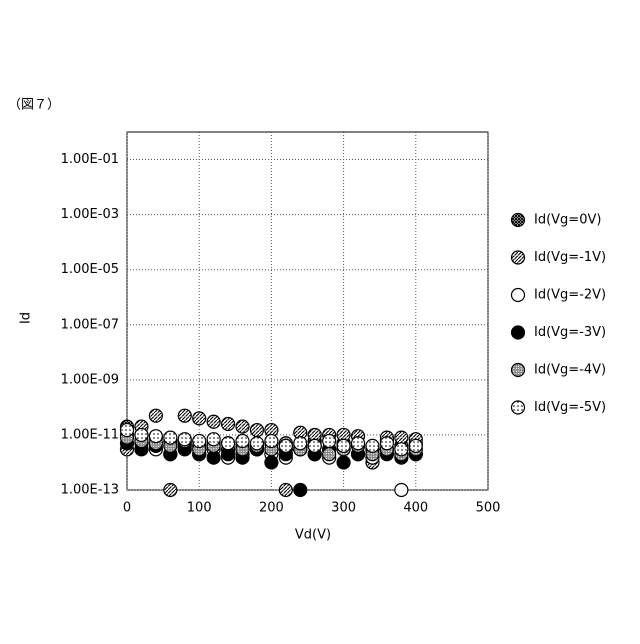  What do you see at coordinates (127, 508) in the screenshot?
I see `x-tick-label: 0` at bounding box center [127, 508].